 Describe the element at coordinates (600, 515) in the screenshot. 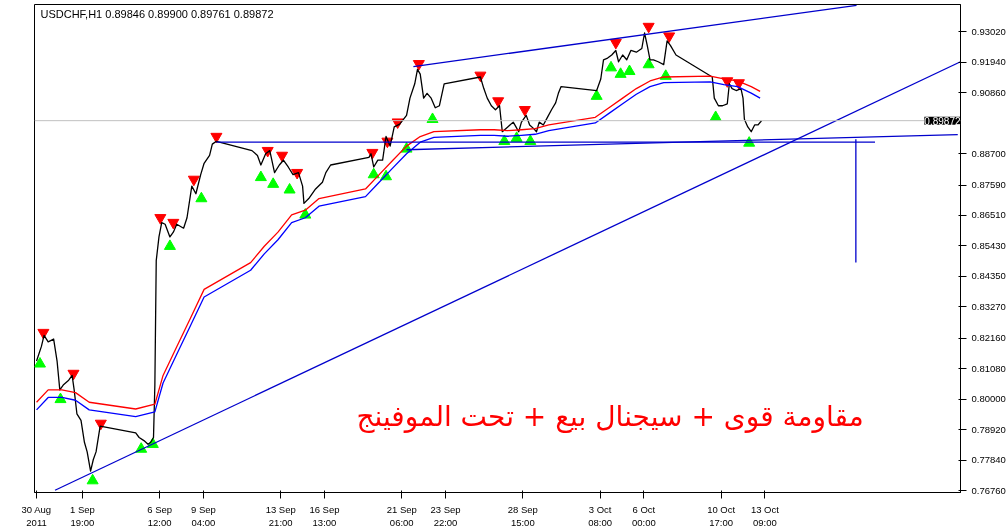

I see `x-tick-label: 3 Oct 08:00` at that location.